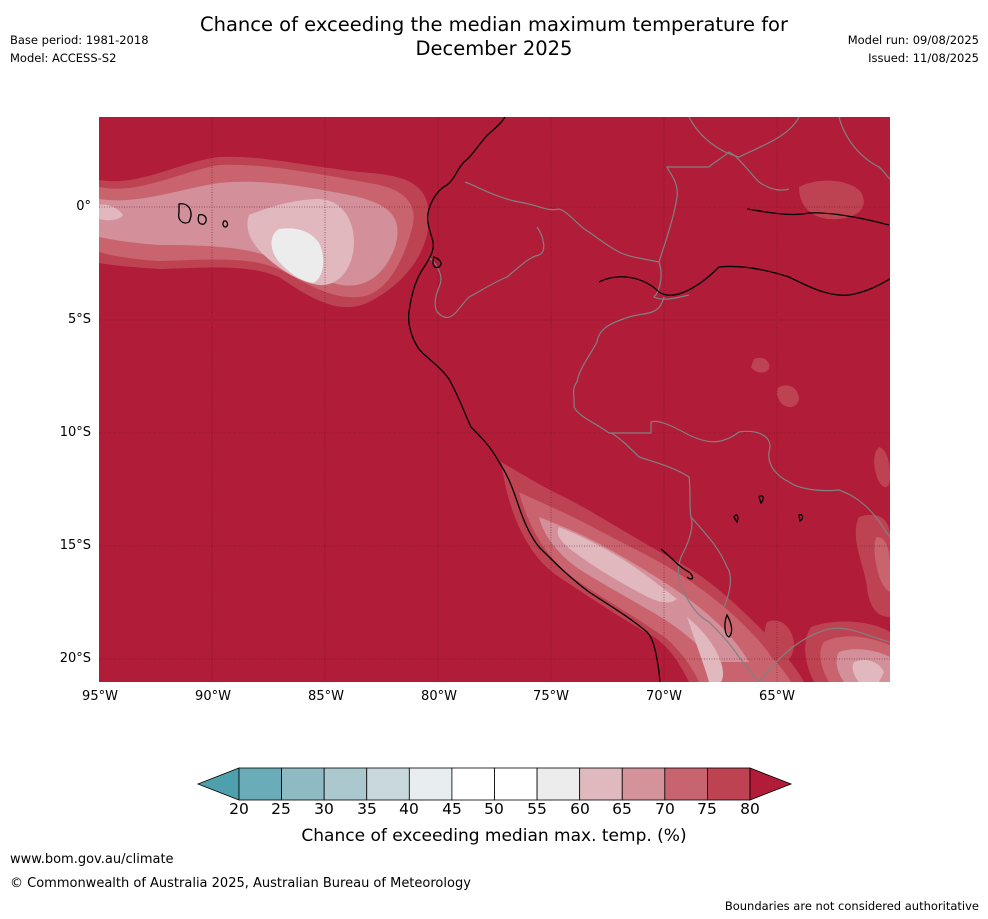  Describe the element at coordinates (92, 859) in the screenshot. I see `website-link: www.bom.gov.au/climate` at that location.